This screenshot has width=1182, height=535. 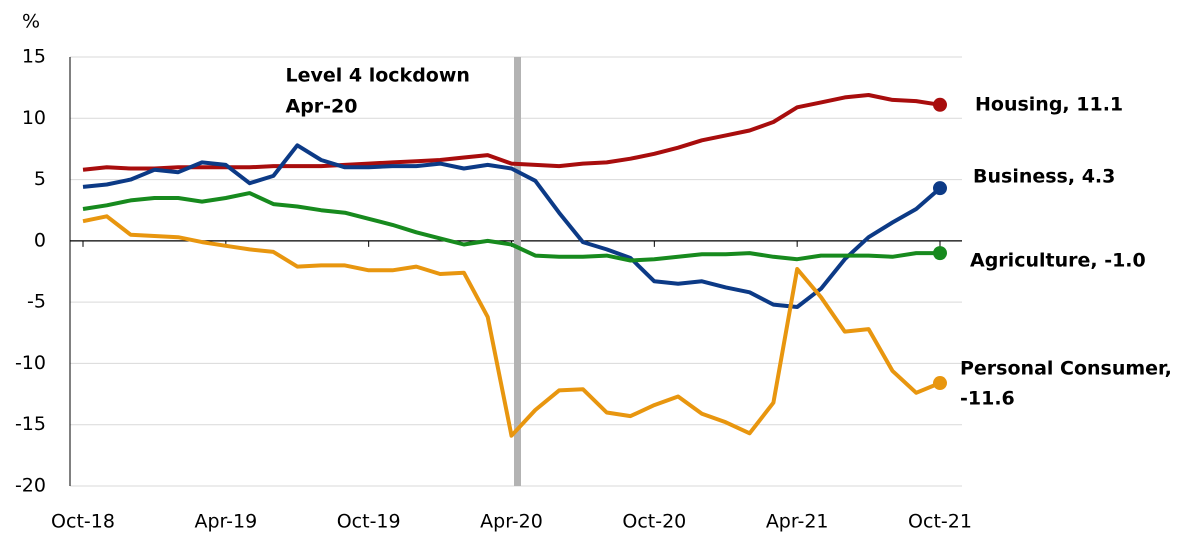 I want to click on x-tick-label: Apr-19, so click(x=225, y=522).